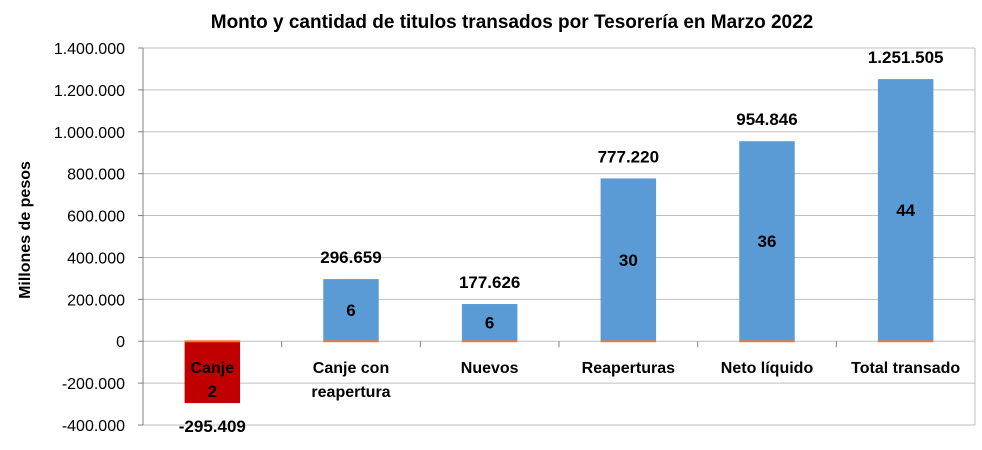 This screenshot has height=450, width=982. I want to click on count-label: 36, so click(767, 241).